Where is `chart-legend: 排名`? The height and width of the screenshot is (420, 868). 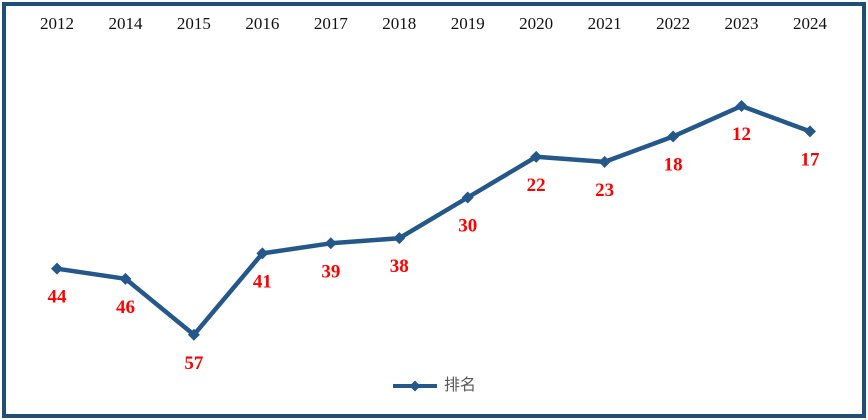
chart-legend: 排名 is located at coordinates (434, 386).